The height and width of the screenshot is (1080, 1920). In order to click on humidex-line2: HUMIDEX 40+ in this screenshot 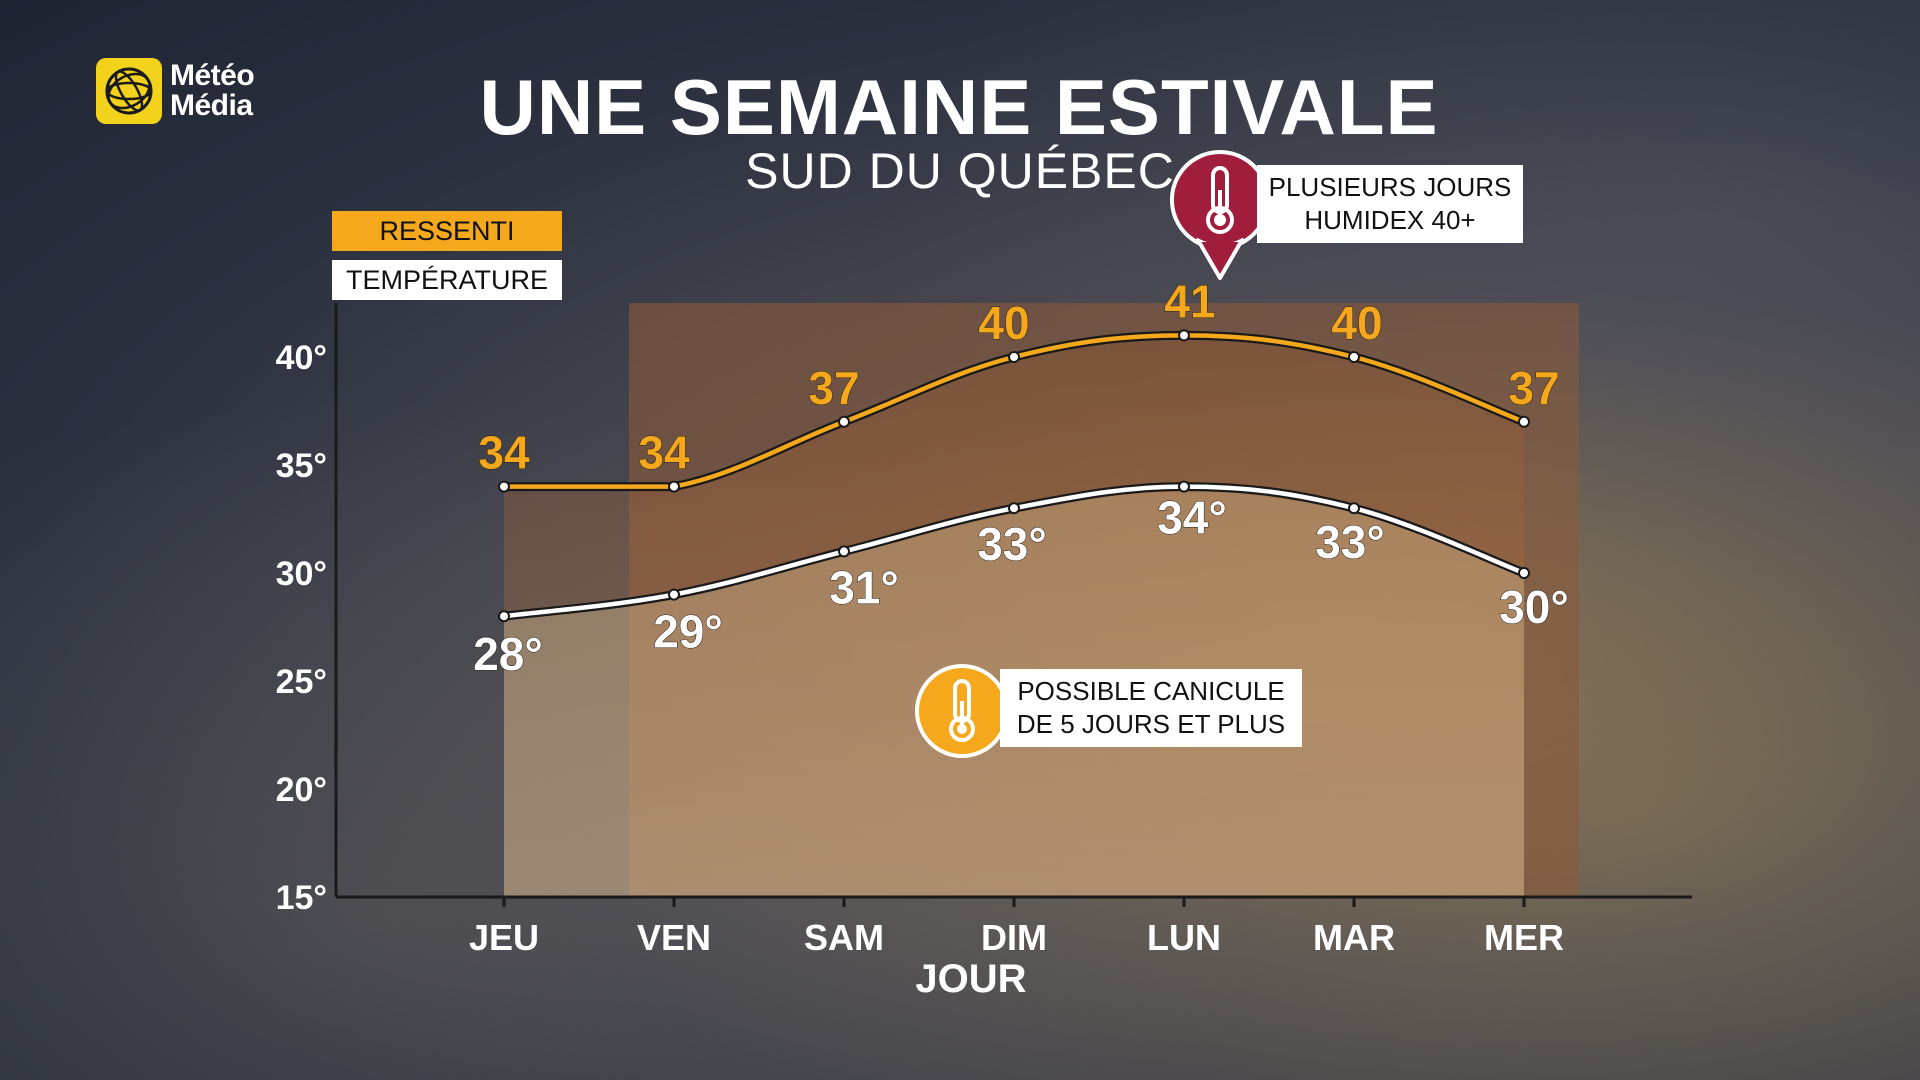, I will do `click(1390, 220)`.